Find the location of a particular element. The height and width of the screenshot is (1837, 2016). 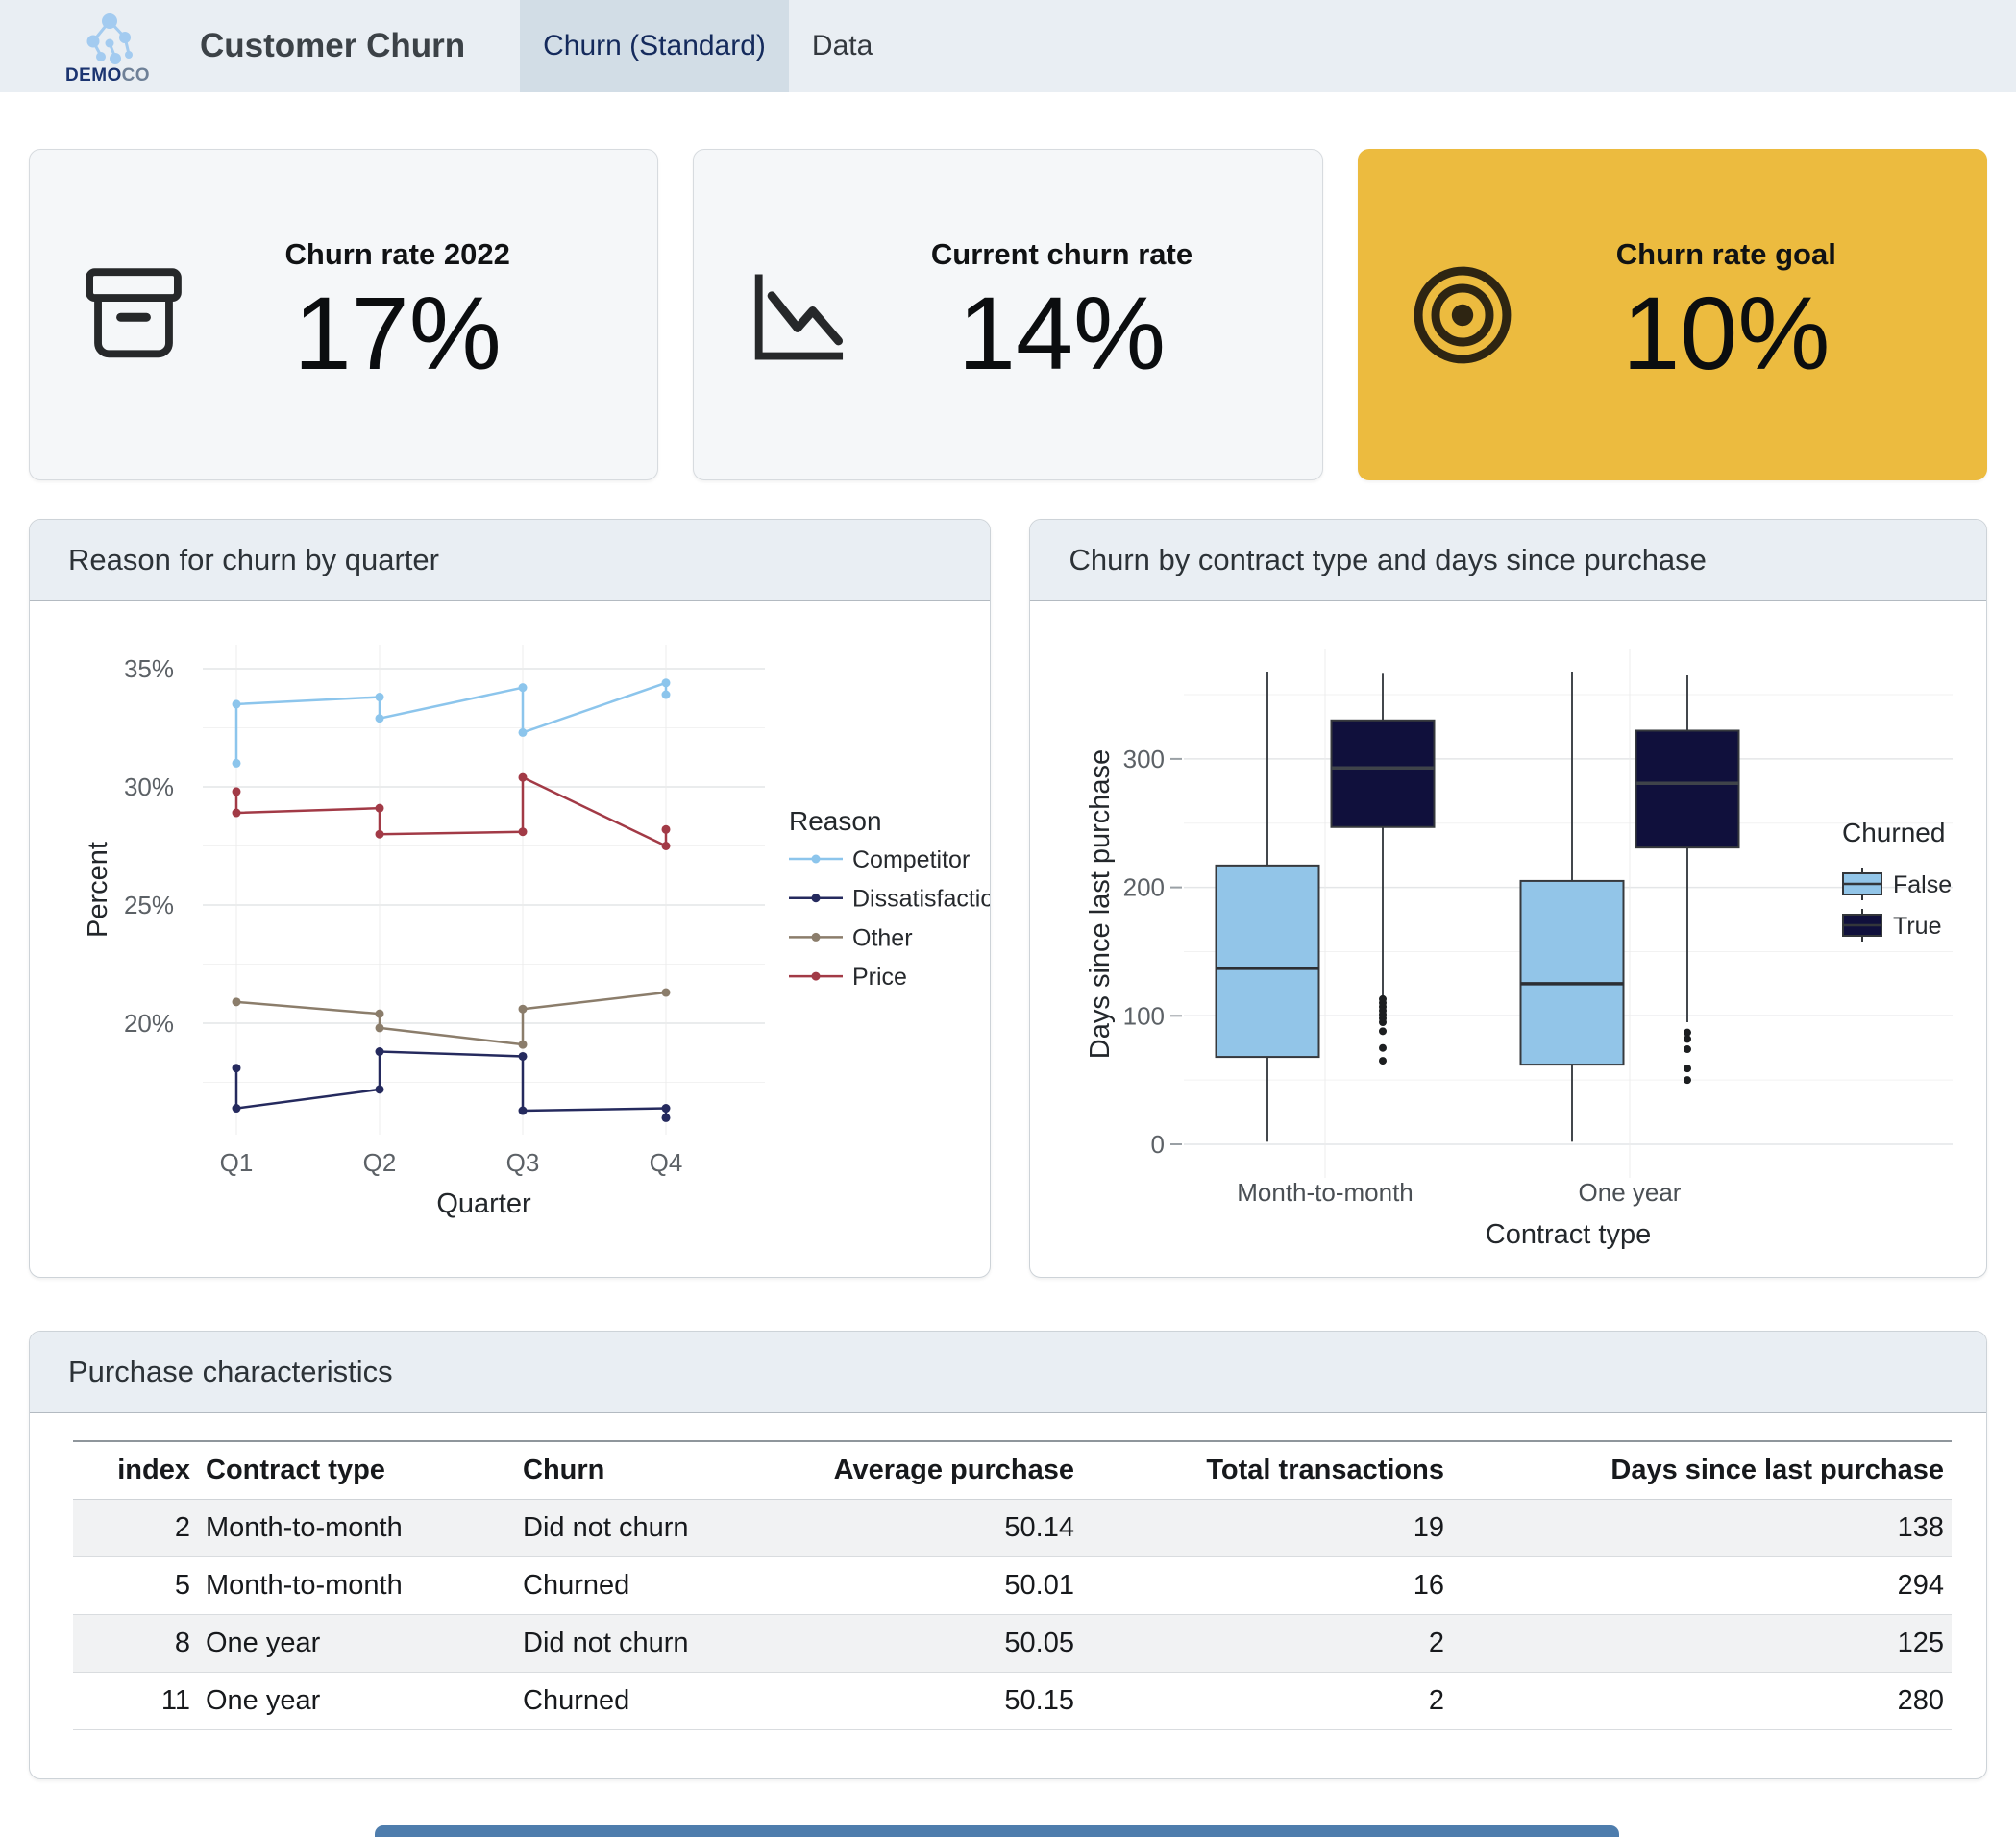

series-line-price is located at coordinates (451, 811).